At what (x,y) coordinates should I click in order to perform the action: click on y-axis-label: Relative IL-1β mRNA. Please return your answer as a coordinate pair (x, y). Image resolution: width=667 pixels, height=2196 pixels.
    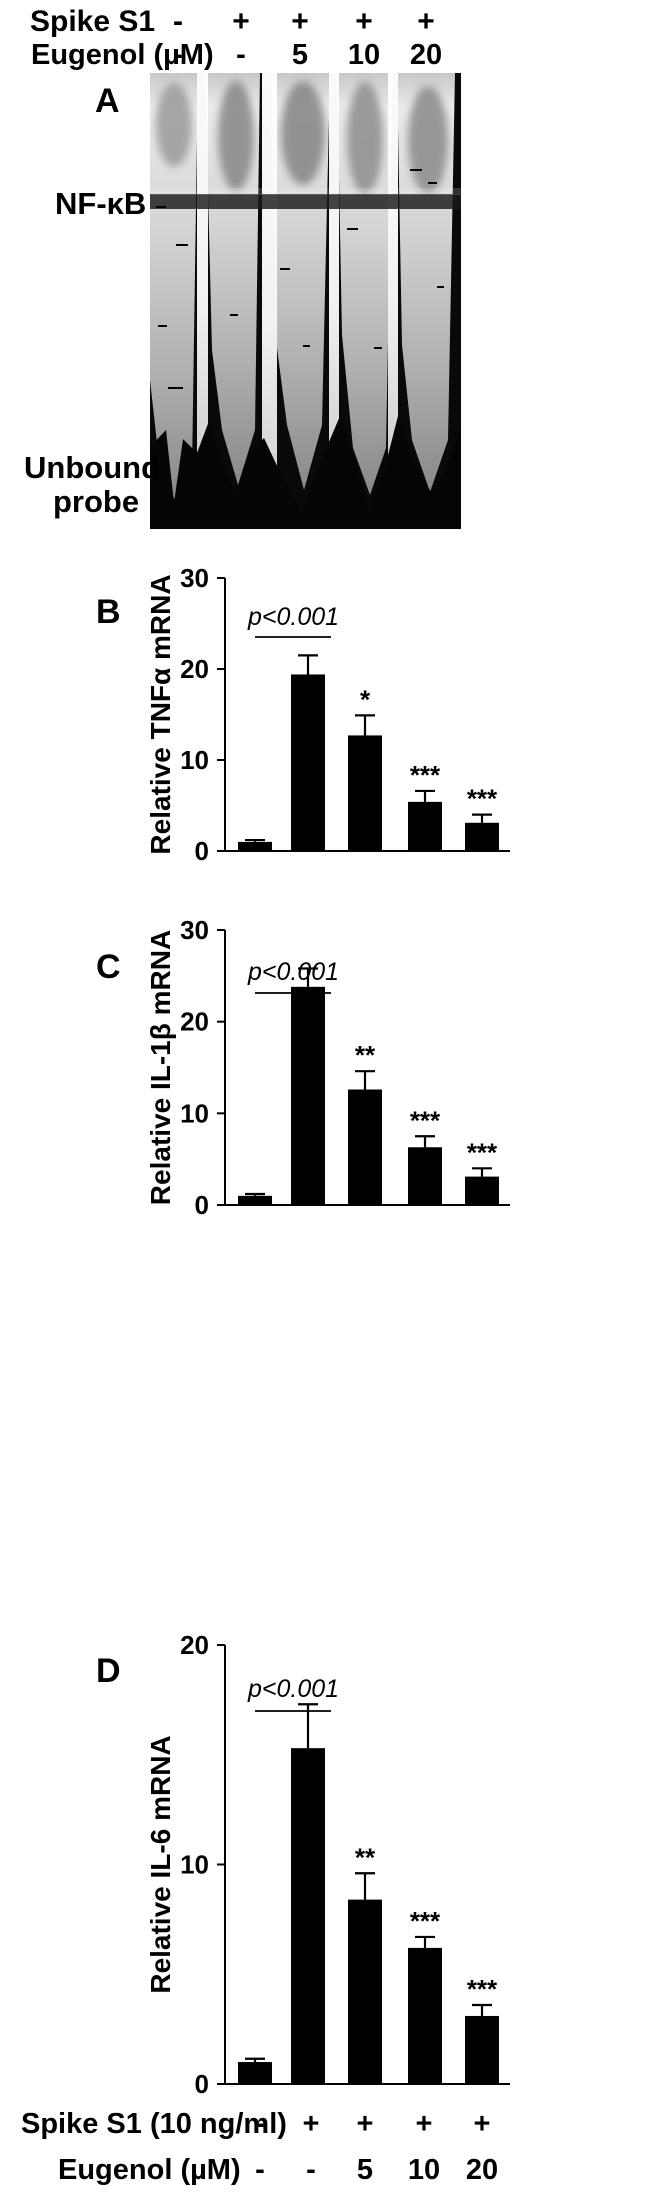
    Looking at the image, I should click on (160, 1067).